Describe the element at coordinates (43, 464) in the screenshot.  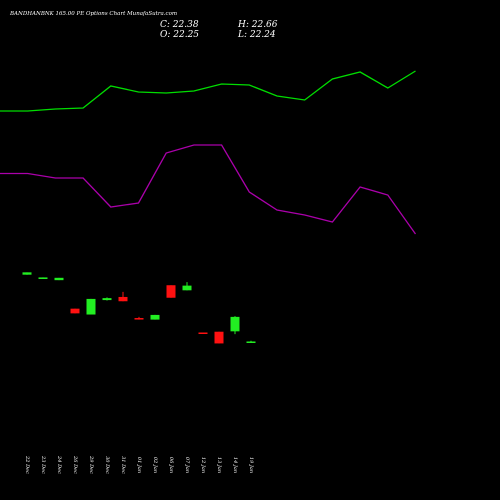
I see `x-tick-label: 23 Dec` at that location.